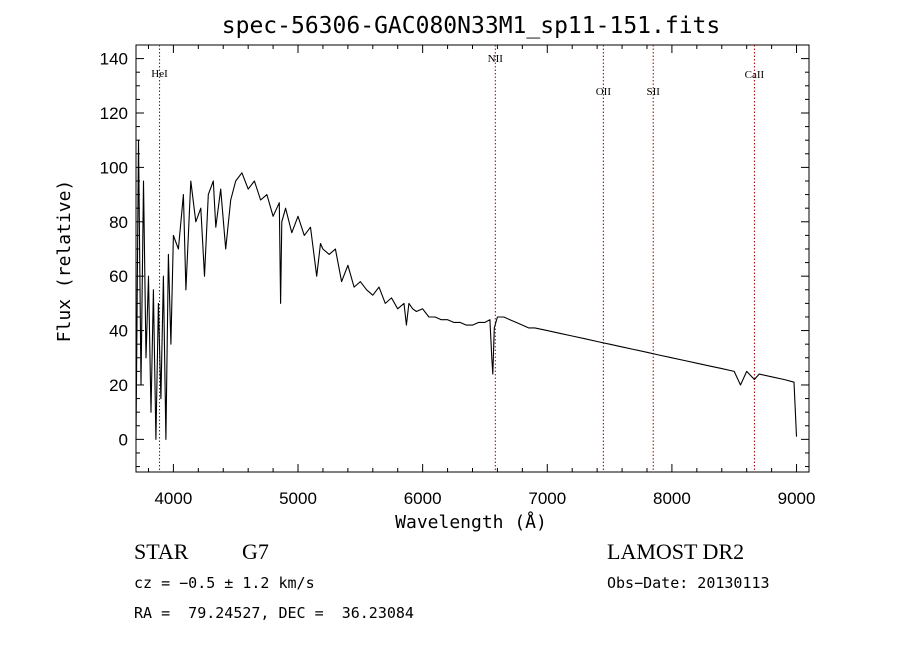 The height and width of the screenshot is (649, 900). I want to click on observation-date: Obs−Date: 20130113, so click(688, 583).